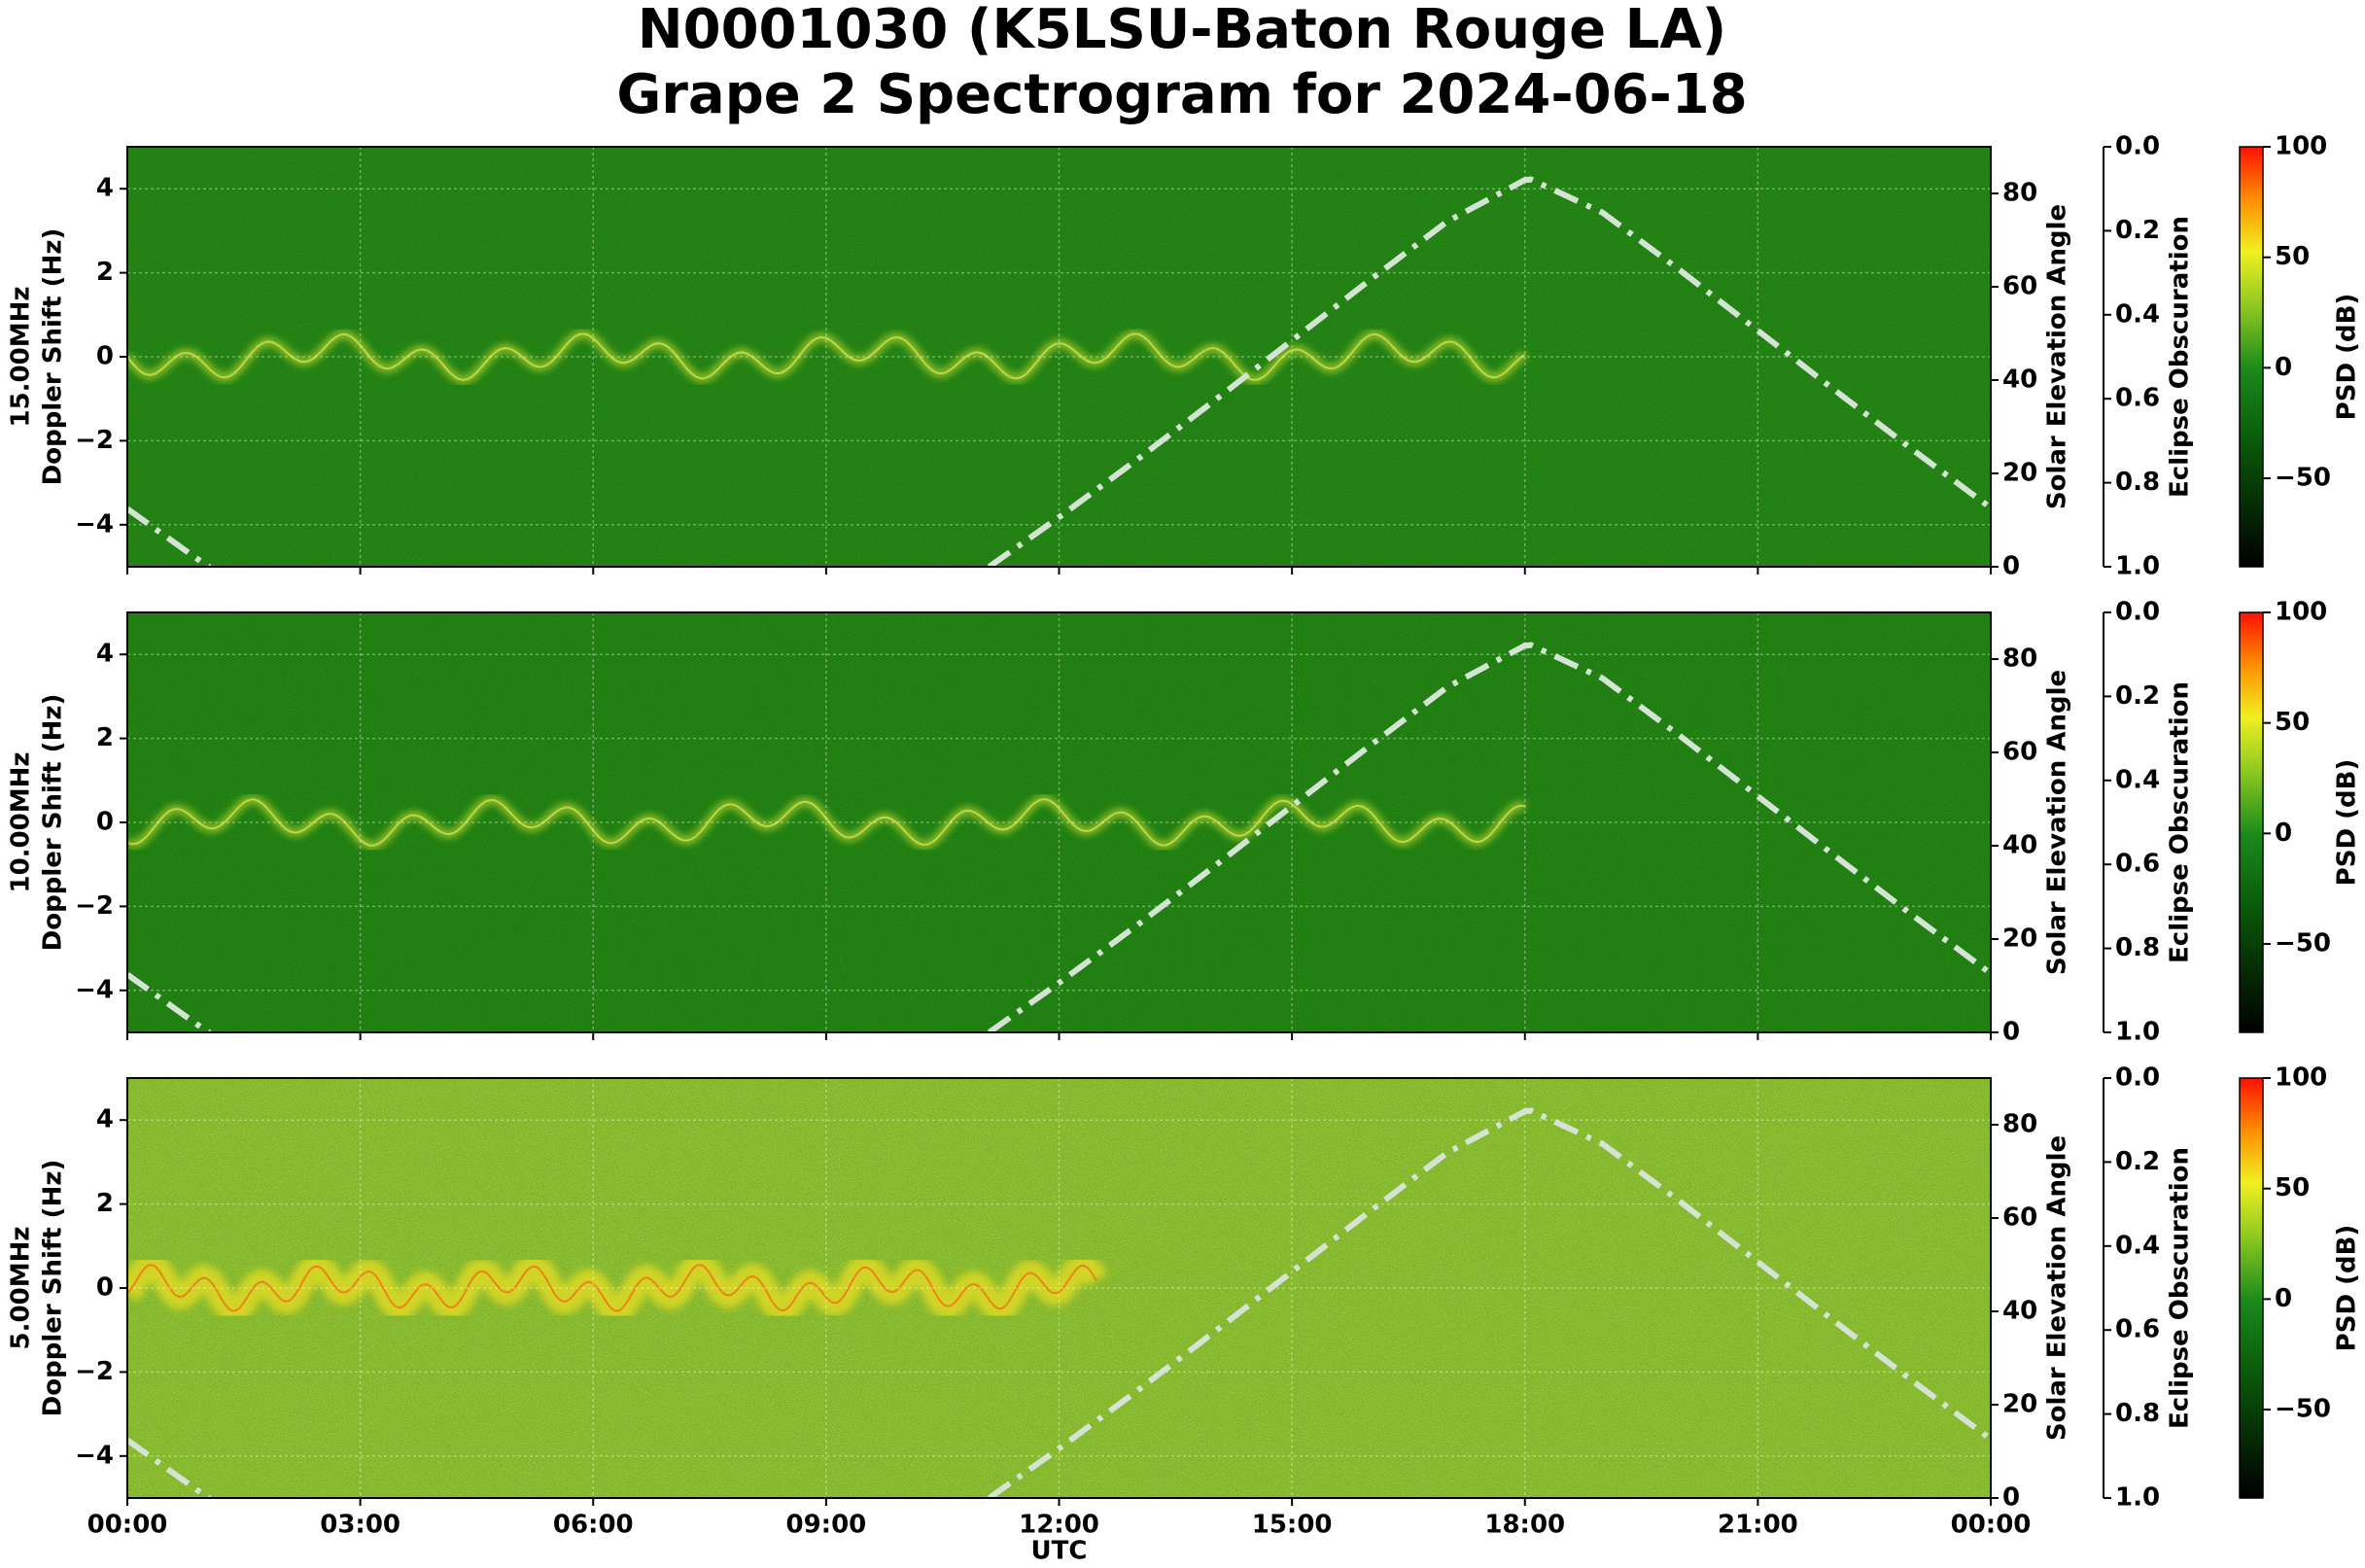 This screenshot has width=2365, height=1568. Describe the element at coordinates (21, 821) in the screenshot. I see `panel-frequency: 10.00MHz` at that location.